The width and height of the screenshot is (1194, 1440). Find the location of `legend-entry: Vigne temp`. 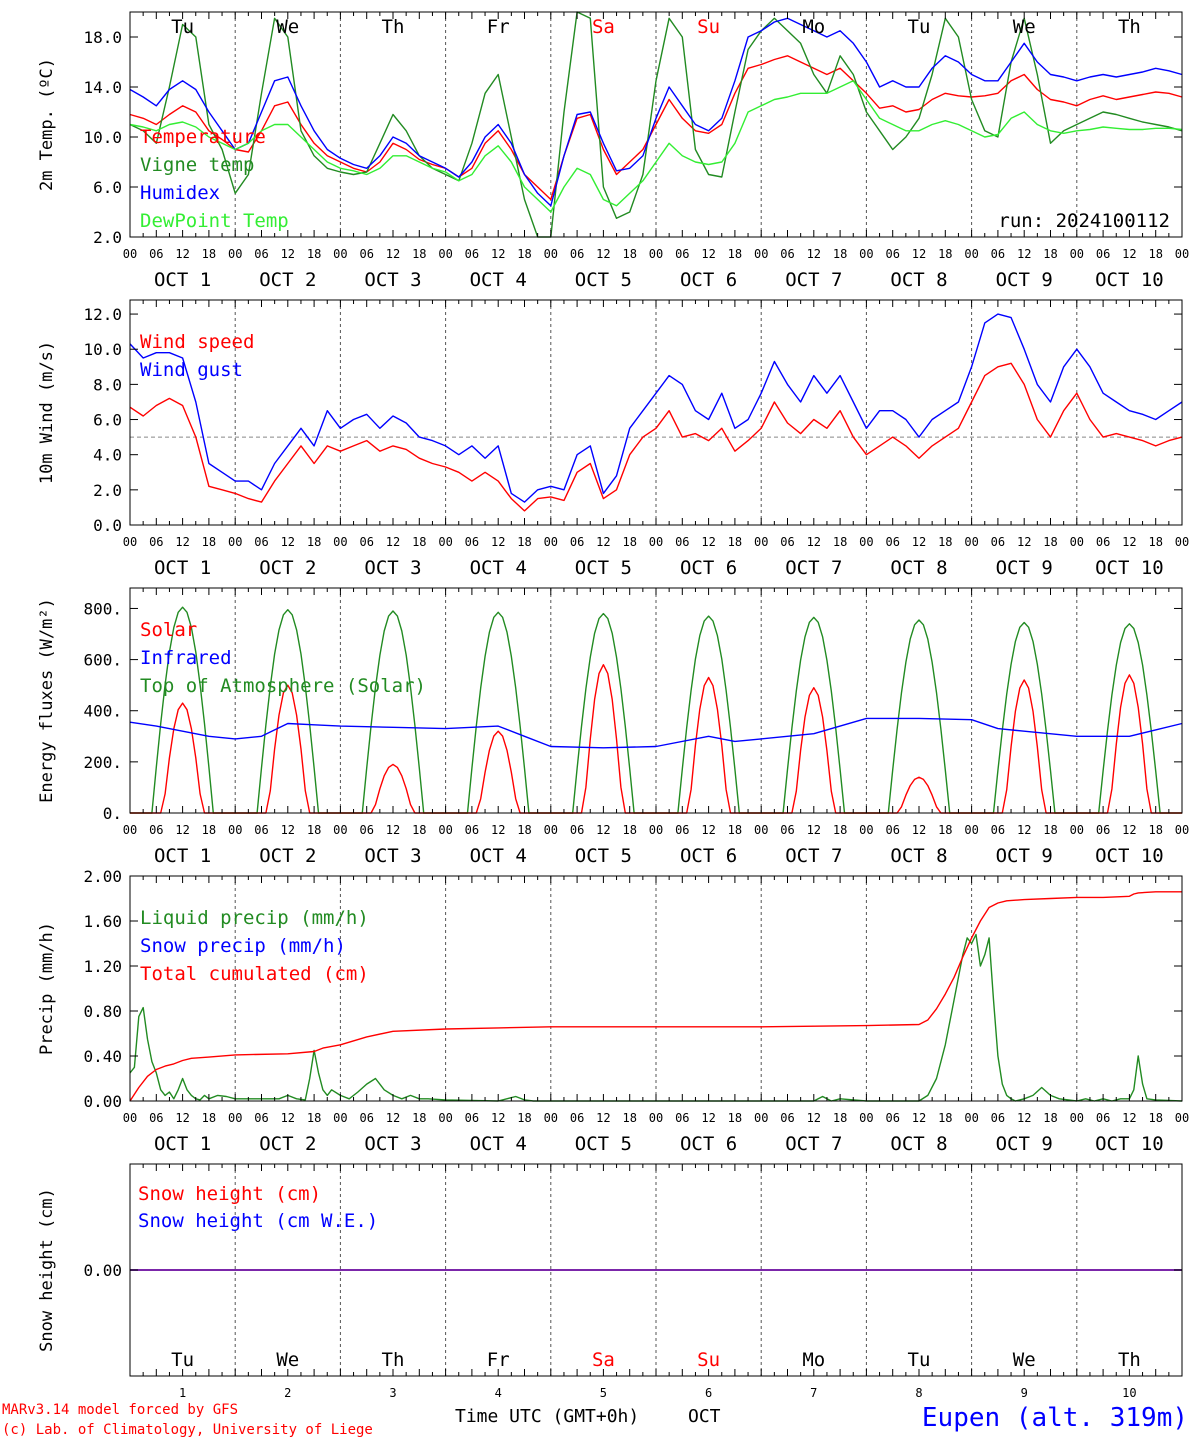

legend-entry: Vigne temp is located at coordinates (197, 165).